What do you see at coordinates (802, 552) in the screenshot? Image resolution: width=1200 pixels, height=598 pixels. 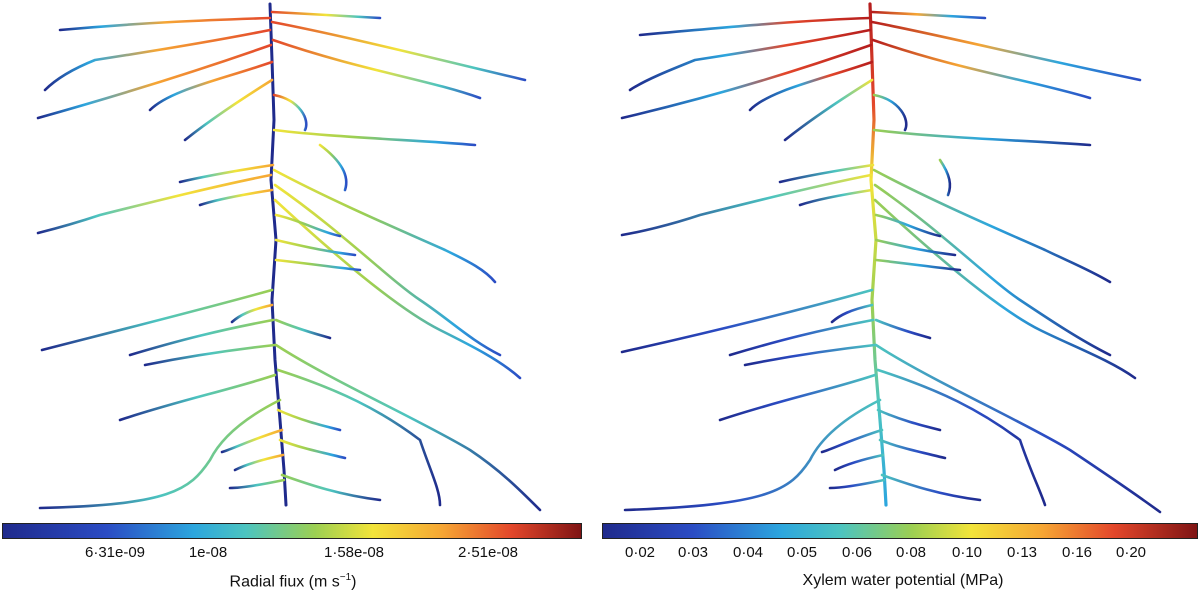 I see `colorbar-tick: 0·05` at bounding box center [802, 552].